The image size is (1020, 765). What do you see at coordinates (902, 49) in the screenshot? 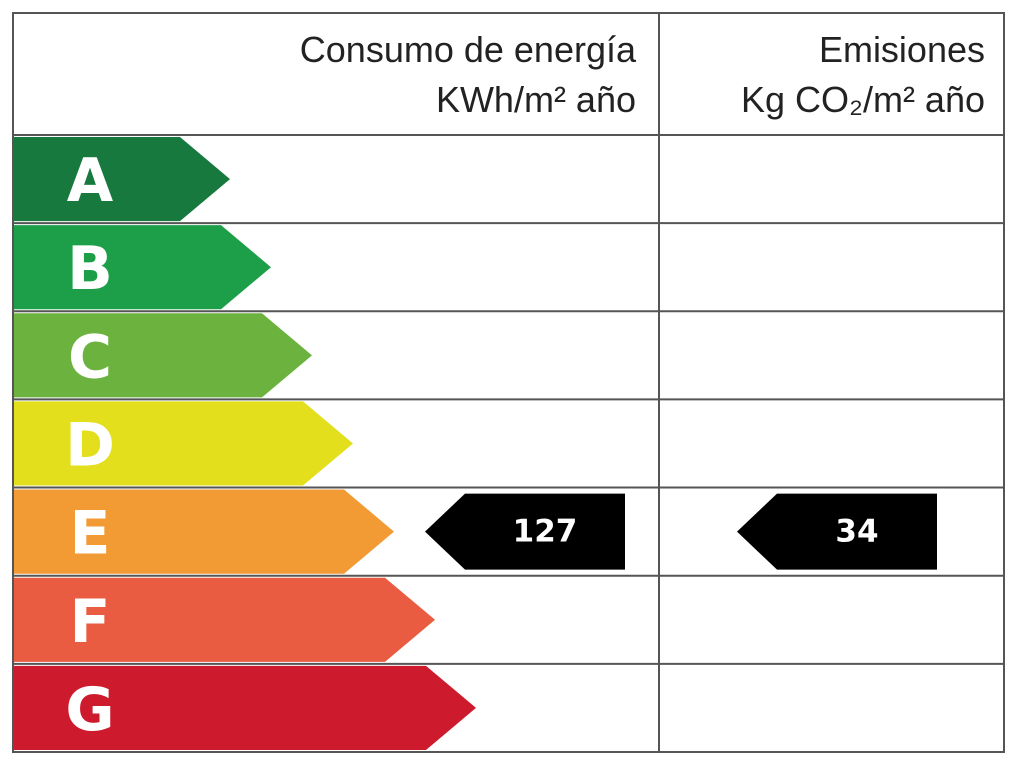
I see `emissions-title: Emisiones` at bounding box center [902, 49].